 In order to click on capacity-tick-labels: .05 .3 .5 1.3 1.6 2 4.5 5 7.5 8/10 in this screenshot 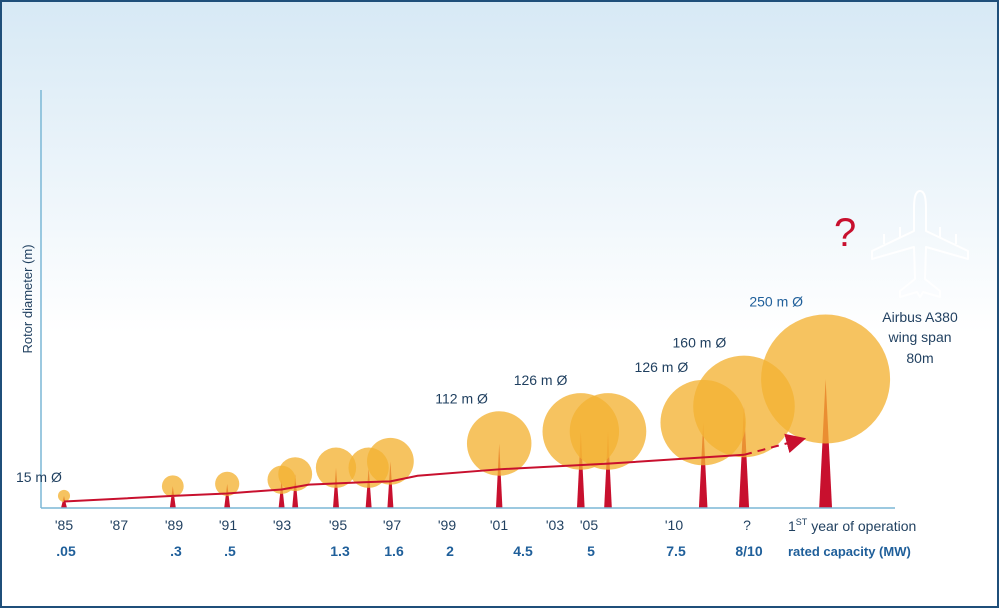, I will do `click(409, 551)`.